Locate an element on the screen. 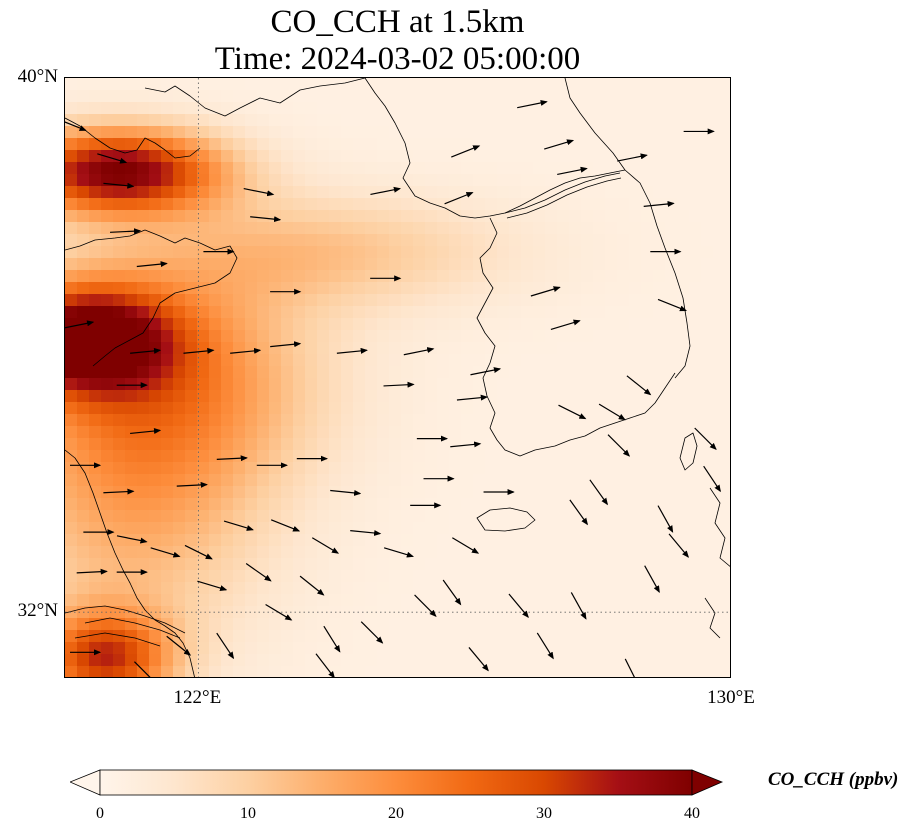 The height and width of the screenshot is (836, 921). wind-arrow is located at coordinates (146, 350).